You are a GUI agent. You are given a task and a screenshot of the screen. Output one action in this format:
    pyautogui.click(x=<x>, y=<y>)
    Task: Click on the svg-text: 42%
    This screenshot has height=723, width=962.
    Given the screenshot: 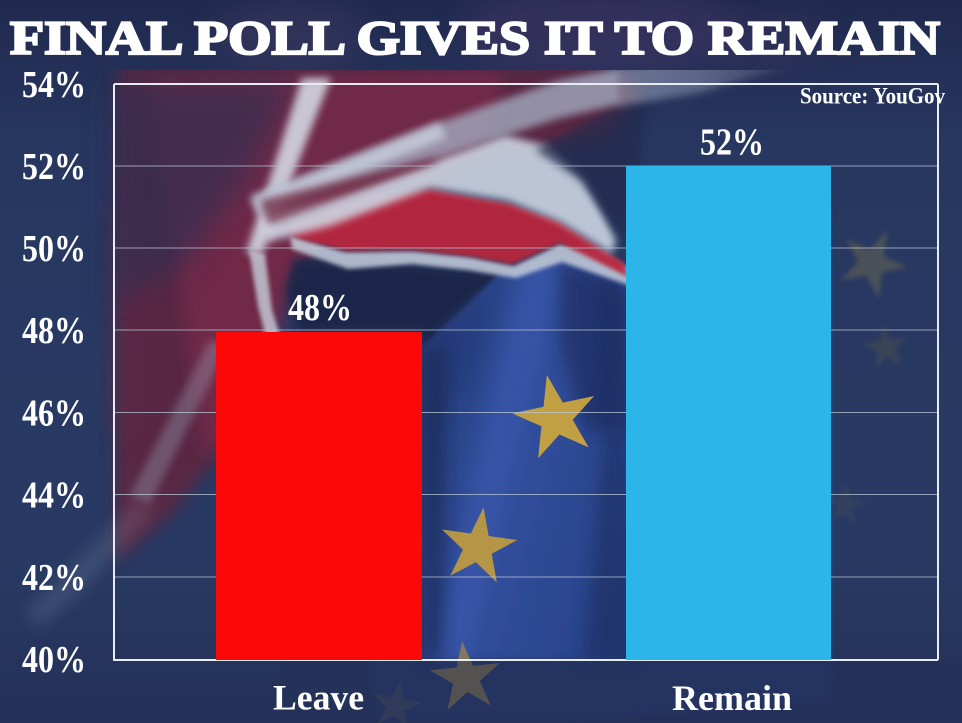 What is the action you would take?
    pyautogui.click(x=54, y=578)
    